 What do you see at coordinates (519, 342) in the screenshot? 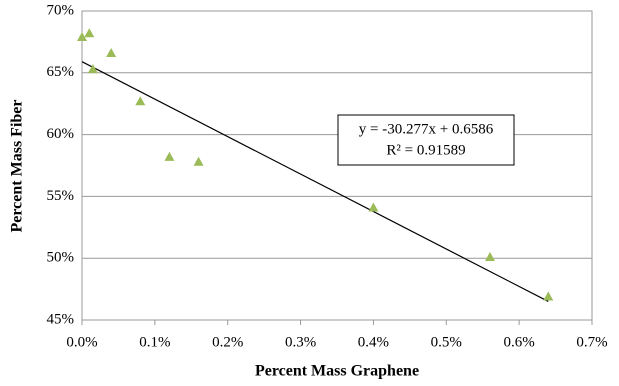
I see `x-tick-label: 0.6%` at bounding box center [519, 342].